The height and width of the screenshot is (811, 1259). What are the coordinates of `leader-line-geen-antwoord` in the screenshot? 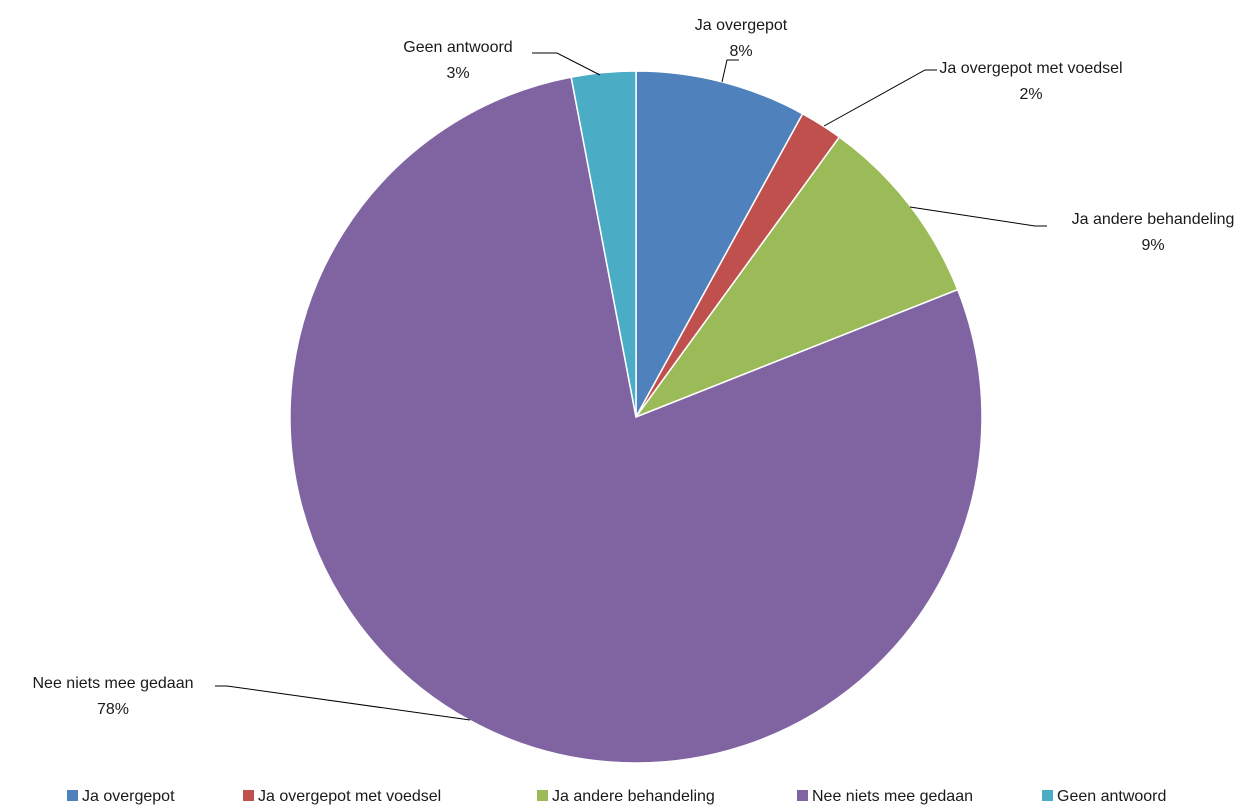 It's located at (566, 64).